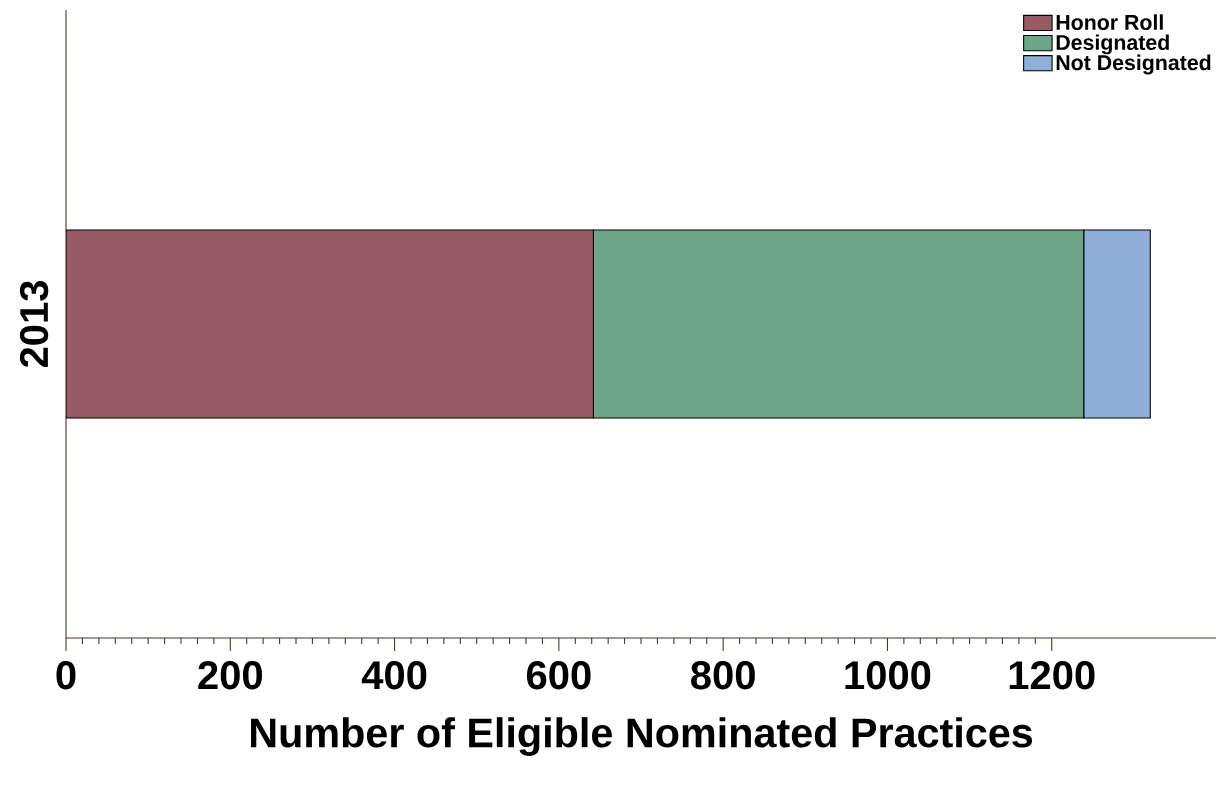 Image resolution: width=1219 pixels, height=794 pixels. What do you see at coordinates (1109, 22) in the screenshot?
I see `legend-label: Honor Roll` at bounding box center [1109, 22].